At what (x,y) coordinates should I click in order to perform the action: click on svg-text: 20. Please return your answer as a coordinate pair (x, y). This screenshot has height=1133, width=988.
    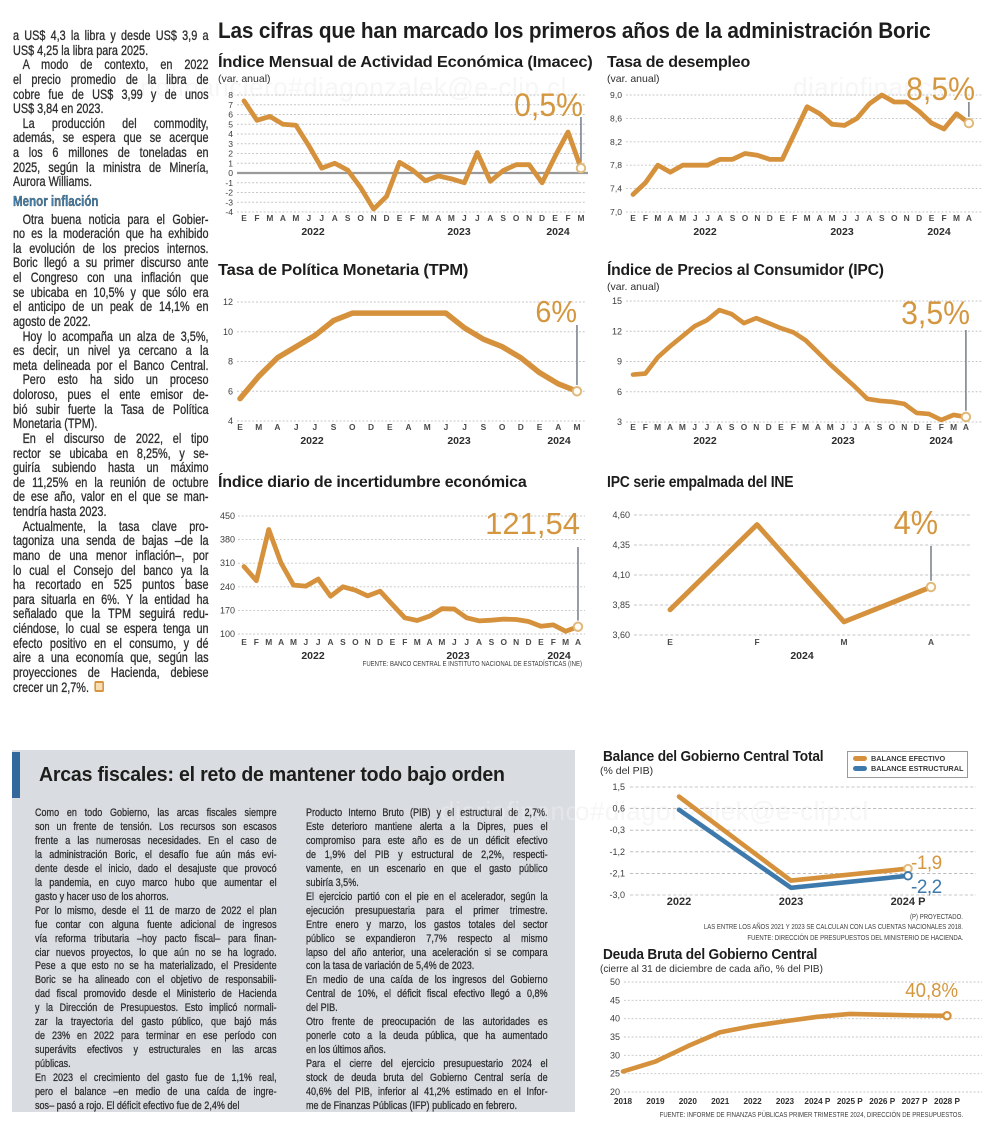
    Looking at the image, I should click on (615, 1092).